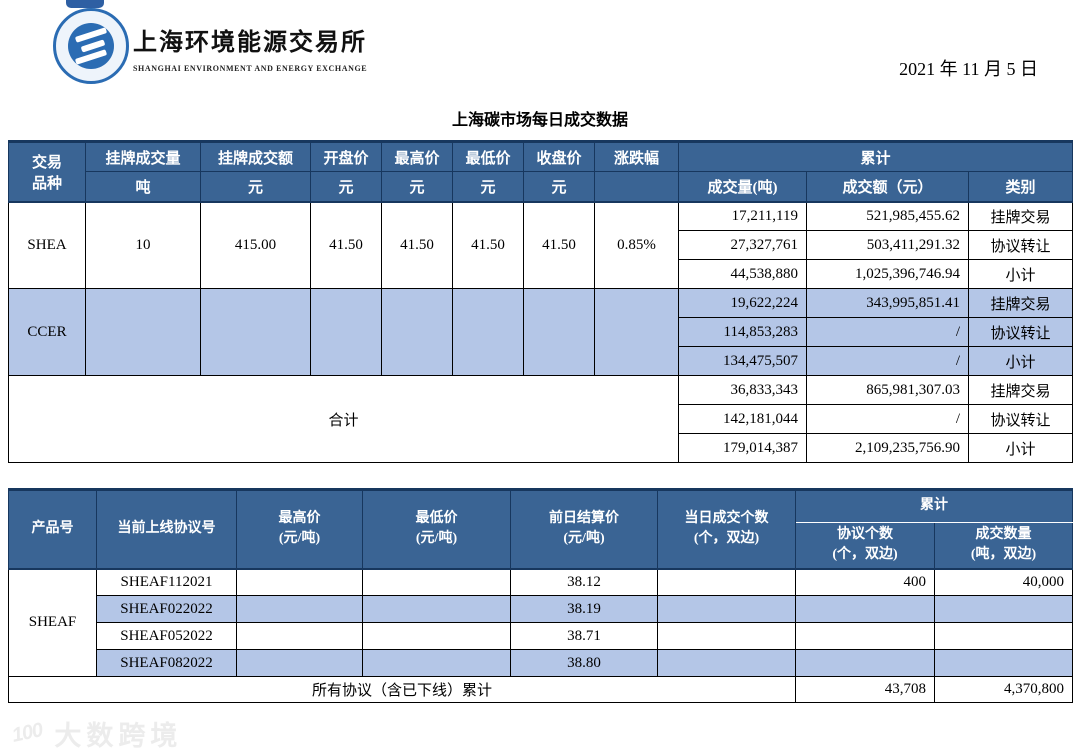 This screenshot has width=1080, height=756. What do you see at coordinates (1003, 689) in the screenshot?
I see `total-cum-qty: 4,370,800` at bounding box center [1003, 689].